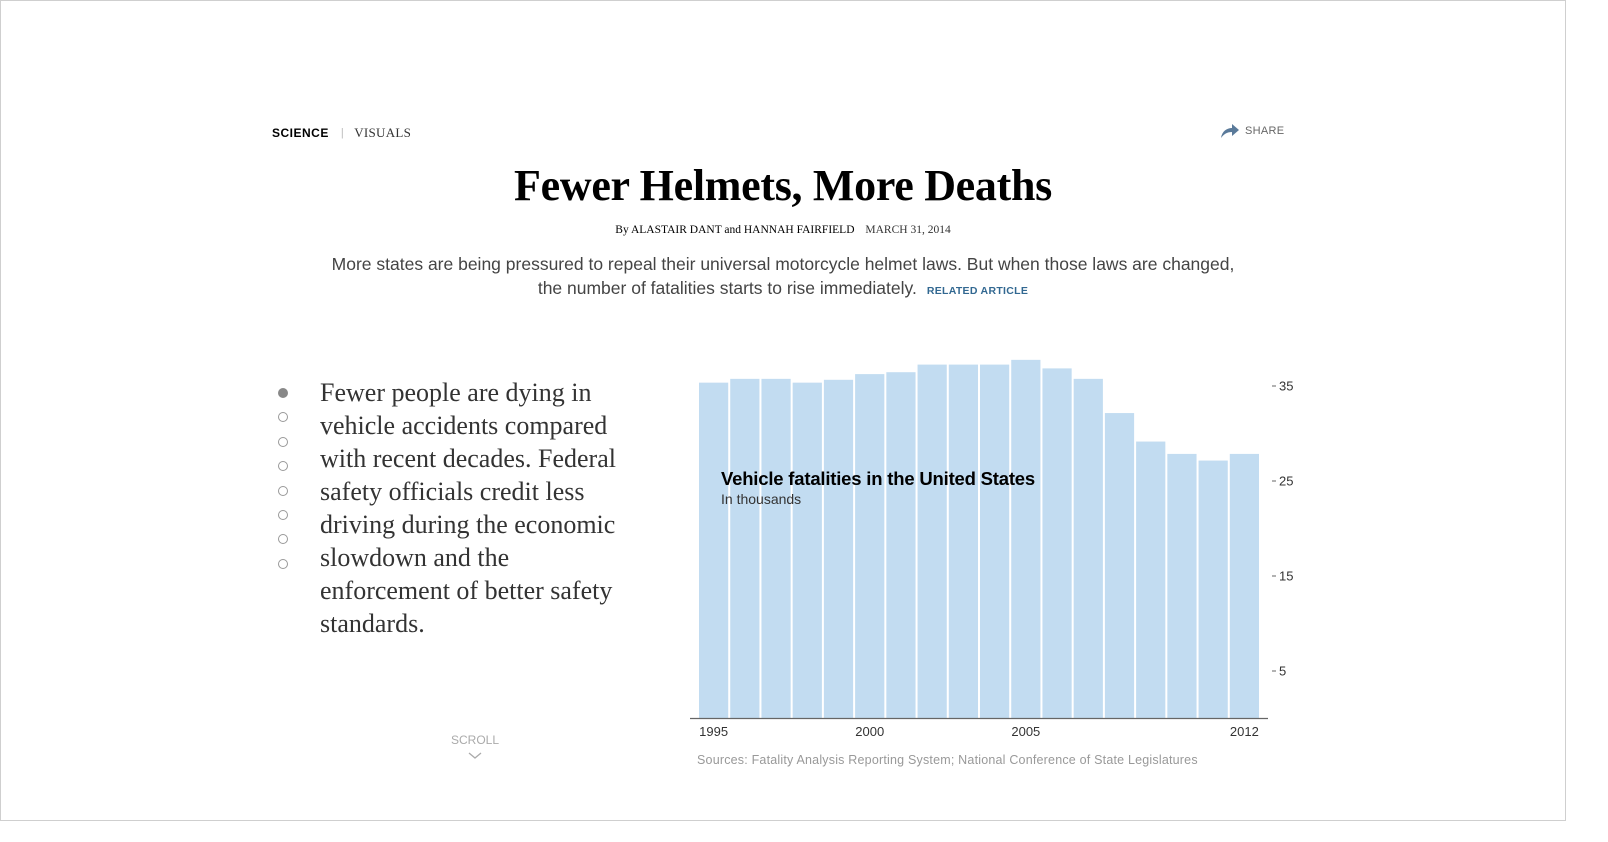 The width and height of the screenshot is (1608, 842). What do you see at coordinates (908, 230) in the screenshot?
I see `publish-date: MARCH 31, 2014` at bounding box center [908, 230].